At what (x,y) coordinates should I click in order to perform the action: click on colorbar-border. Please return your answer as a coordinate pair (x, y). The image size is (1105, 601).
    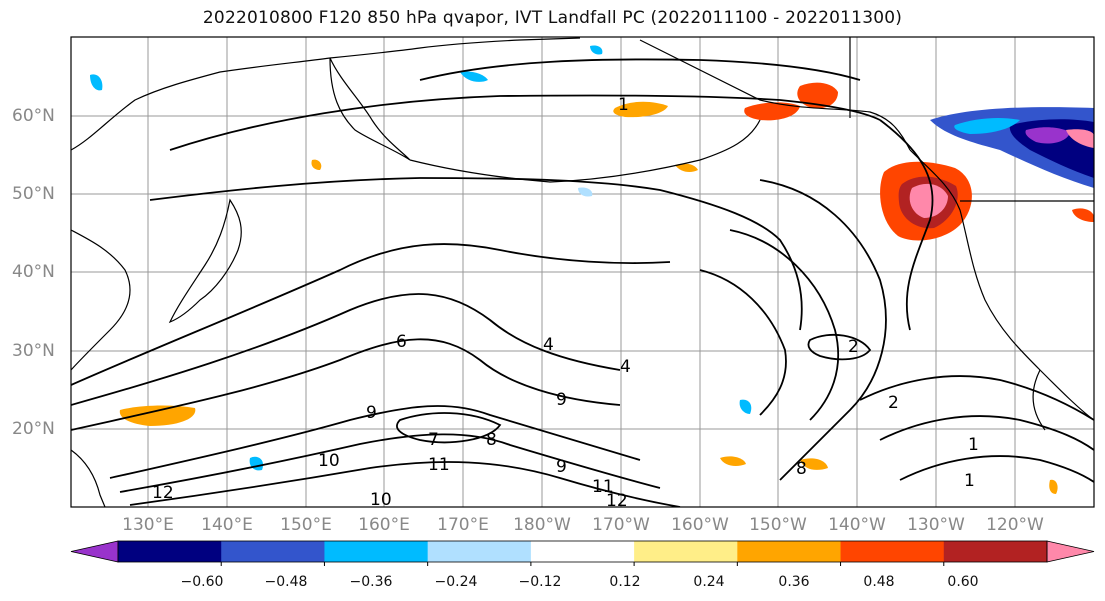
    Looking at the image, I should click on (582, 551).